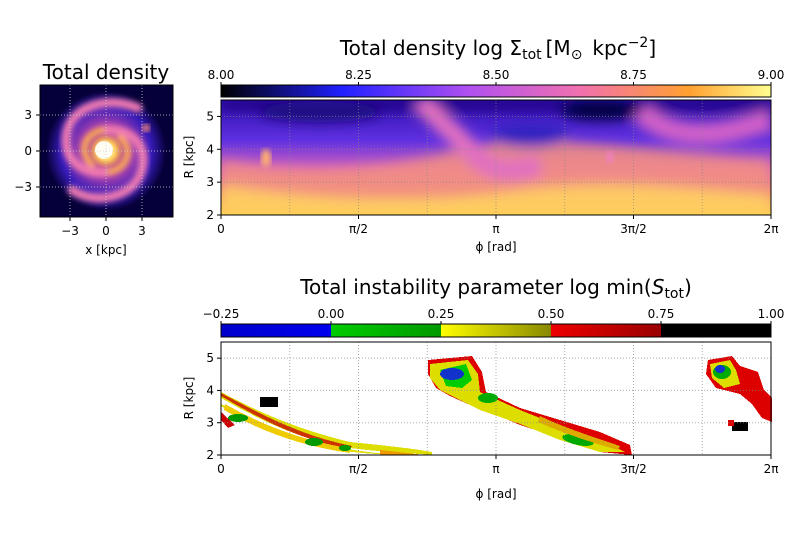 This screenshot has height=533, width=800. Describe the element at coordinates (494, 322) in the screenshot. I see `instability-colorbar: −0.25 0.00 0.25 0.50 0.75 1.00` at that location.